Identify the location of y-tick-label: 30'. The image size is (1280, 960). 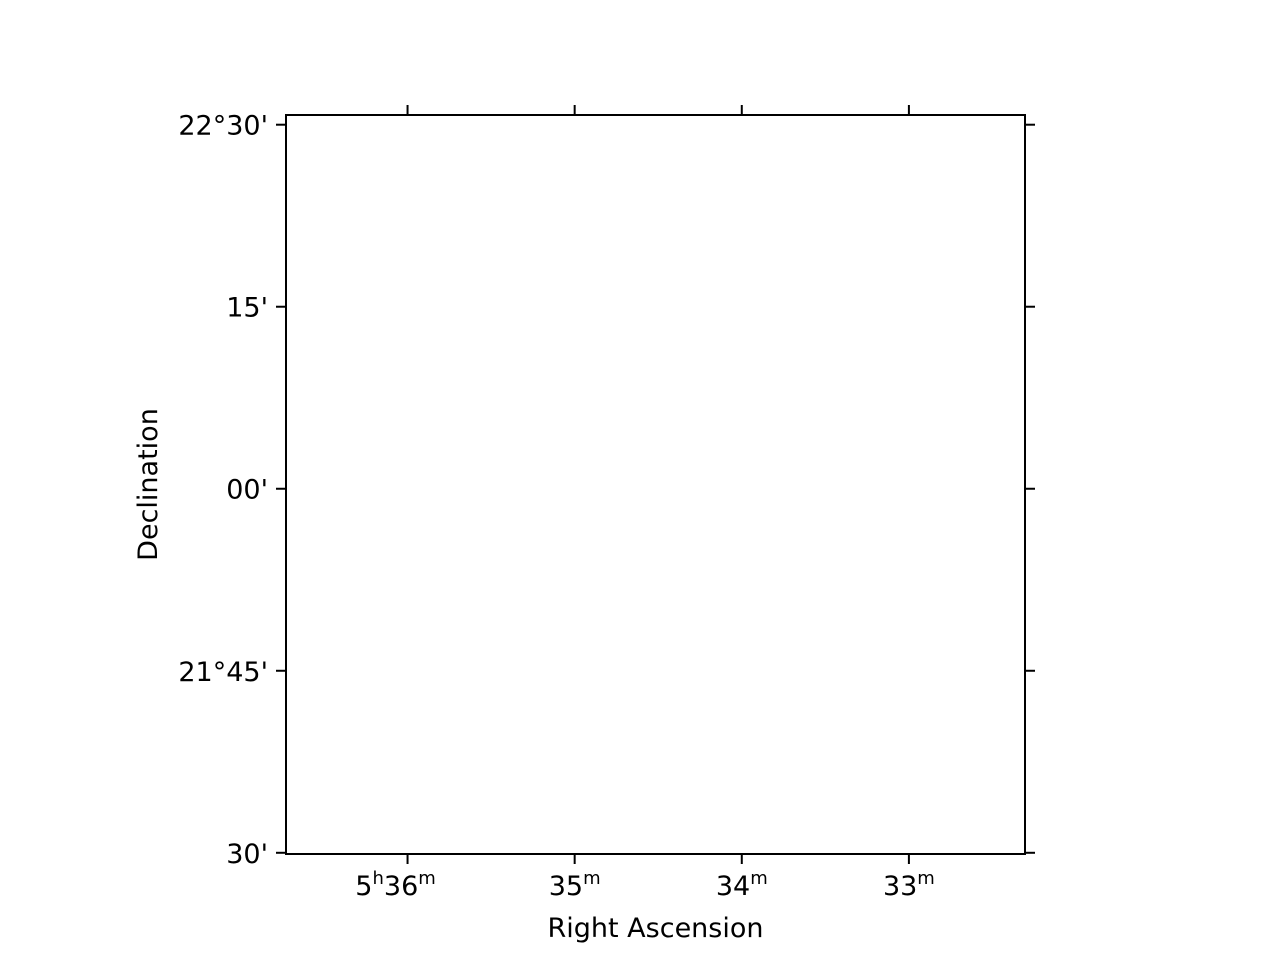
(247, 854).